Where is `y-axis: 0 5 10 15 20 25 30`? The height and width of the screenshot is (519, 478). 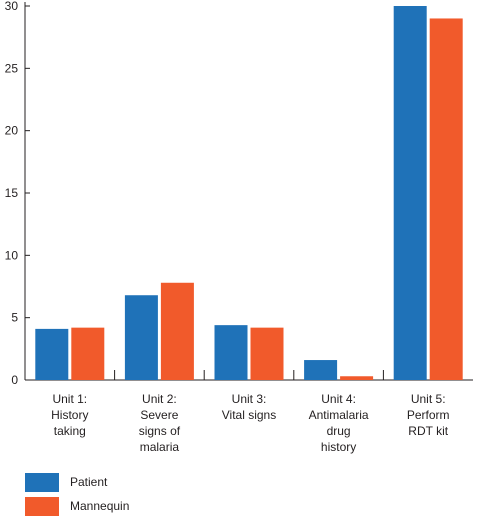
y-axis: 0 5 10 15 20 25 30 is located at coordinates (17, 193).